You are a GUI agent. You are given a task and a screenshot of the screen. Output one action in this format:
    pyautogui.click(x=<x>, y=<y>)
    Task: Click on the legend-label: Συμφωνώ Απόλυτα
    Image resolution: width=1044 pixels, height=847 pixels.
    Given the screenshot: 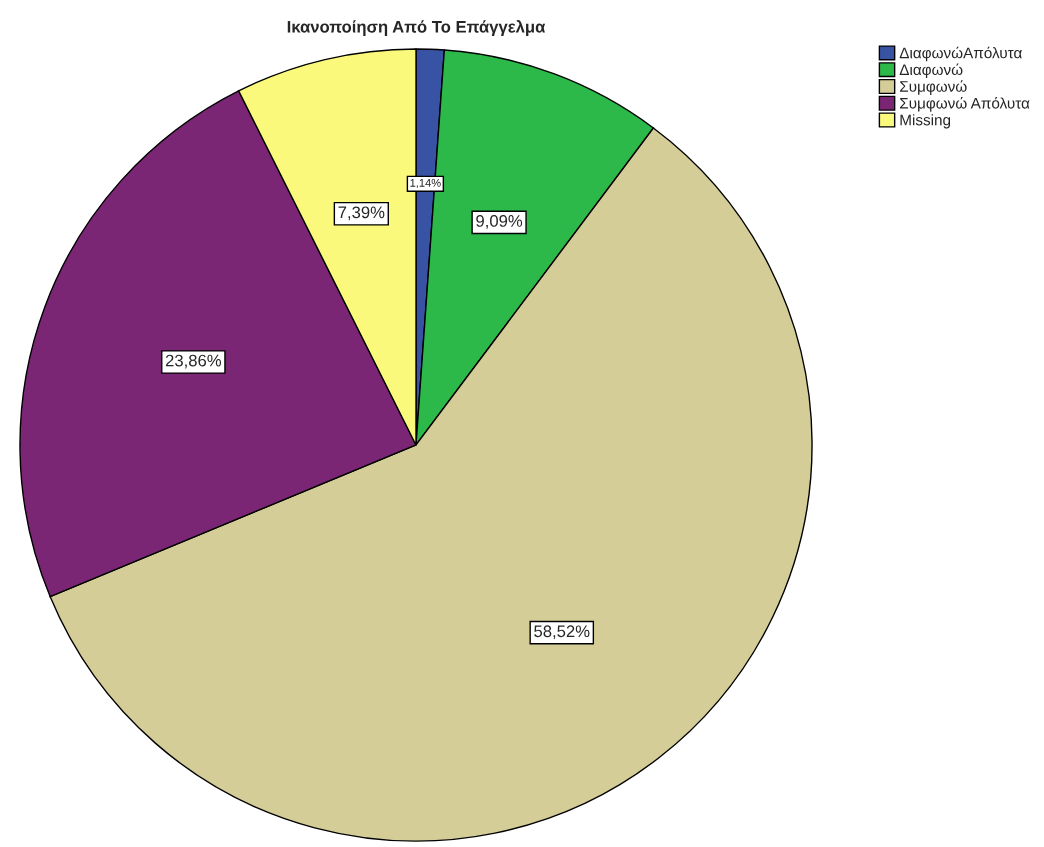 What is the action you would take?
    pyautogui.click(x=965, y=104)
    